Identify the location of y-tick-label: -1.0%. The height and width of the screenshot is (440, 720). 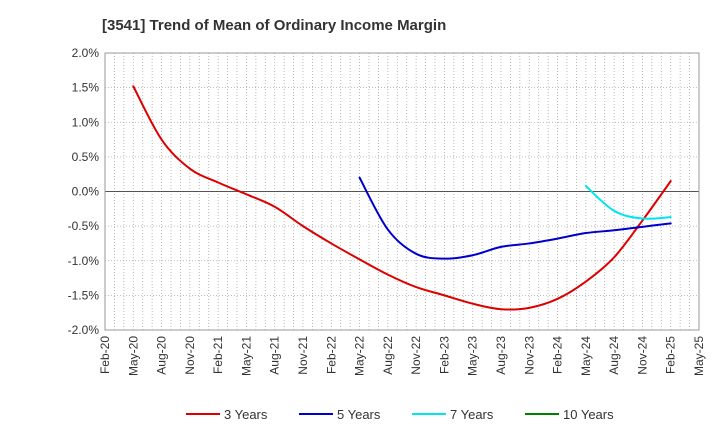
(84, 261).